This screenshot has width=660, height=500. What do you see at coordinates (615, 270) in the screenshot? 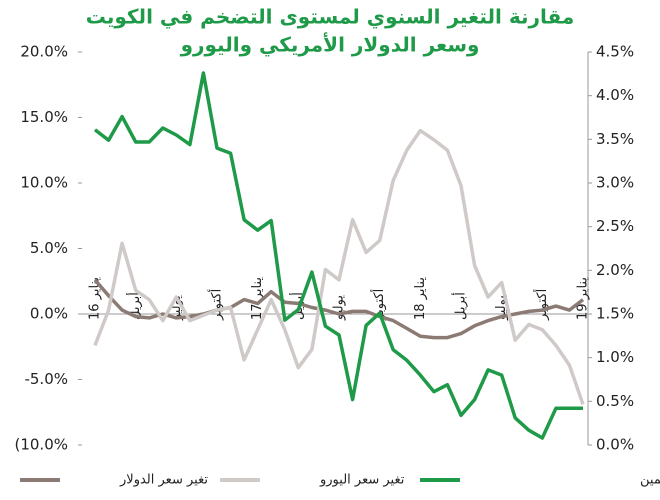
I see `y2-tick-label: 2.0%` at bounding box center [615, 270].